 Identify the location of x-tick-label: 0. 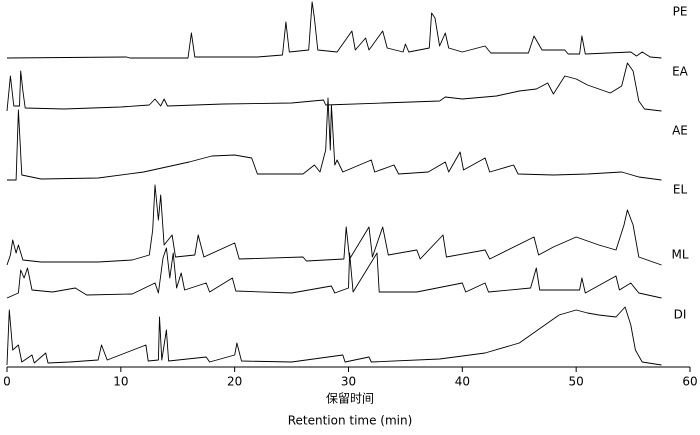
(7, 382).